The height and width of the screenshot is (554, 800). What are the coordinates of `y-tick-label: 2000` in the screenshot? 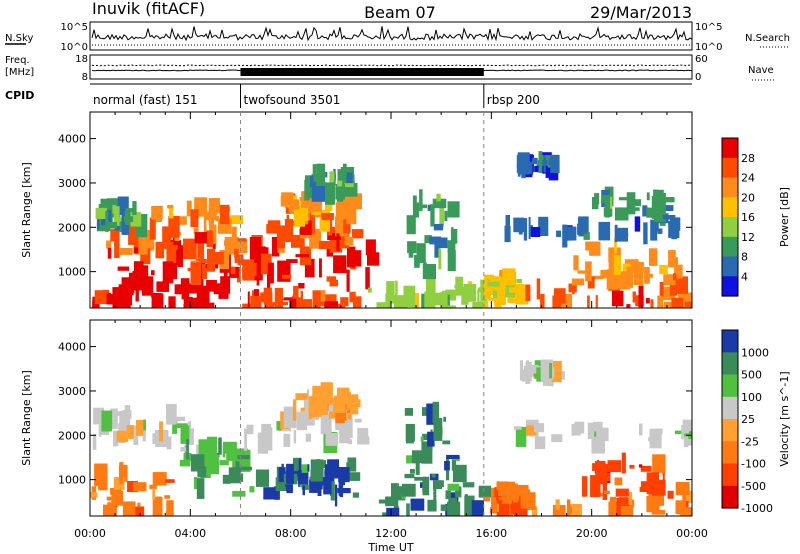 It's located at (72, 227).